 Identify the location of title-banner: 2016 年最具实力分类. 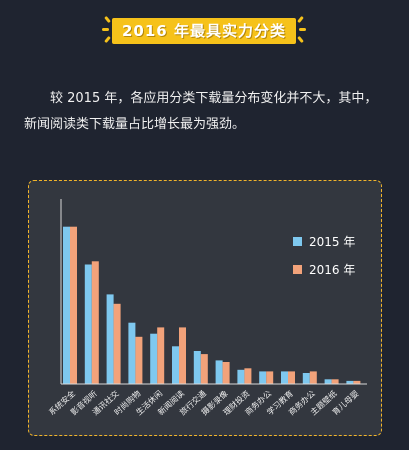
(204, 30).